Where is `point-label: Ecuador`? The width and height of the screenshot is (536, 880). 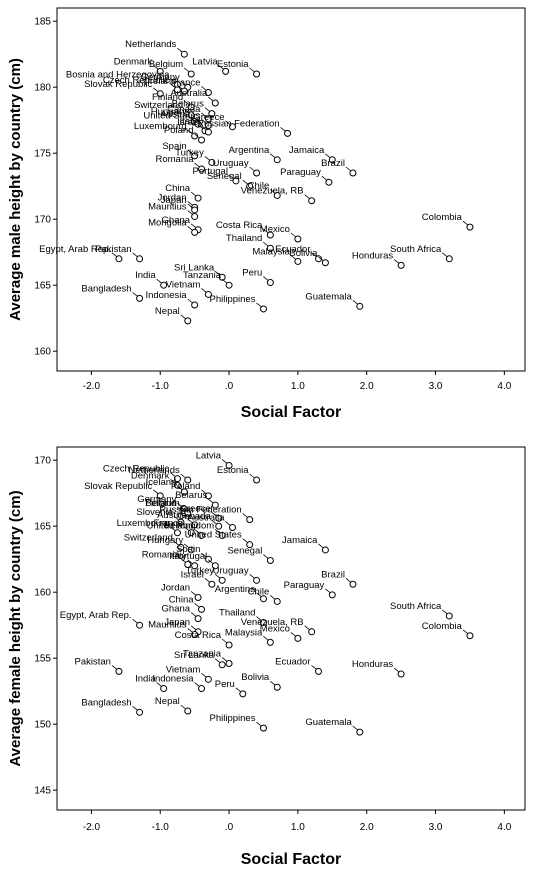
point-label: Ecuador is located at coordinates (292, 249).